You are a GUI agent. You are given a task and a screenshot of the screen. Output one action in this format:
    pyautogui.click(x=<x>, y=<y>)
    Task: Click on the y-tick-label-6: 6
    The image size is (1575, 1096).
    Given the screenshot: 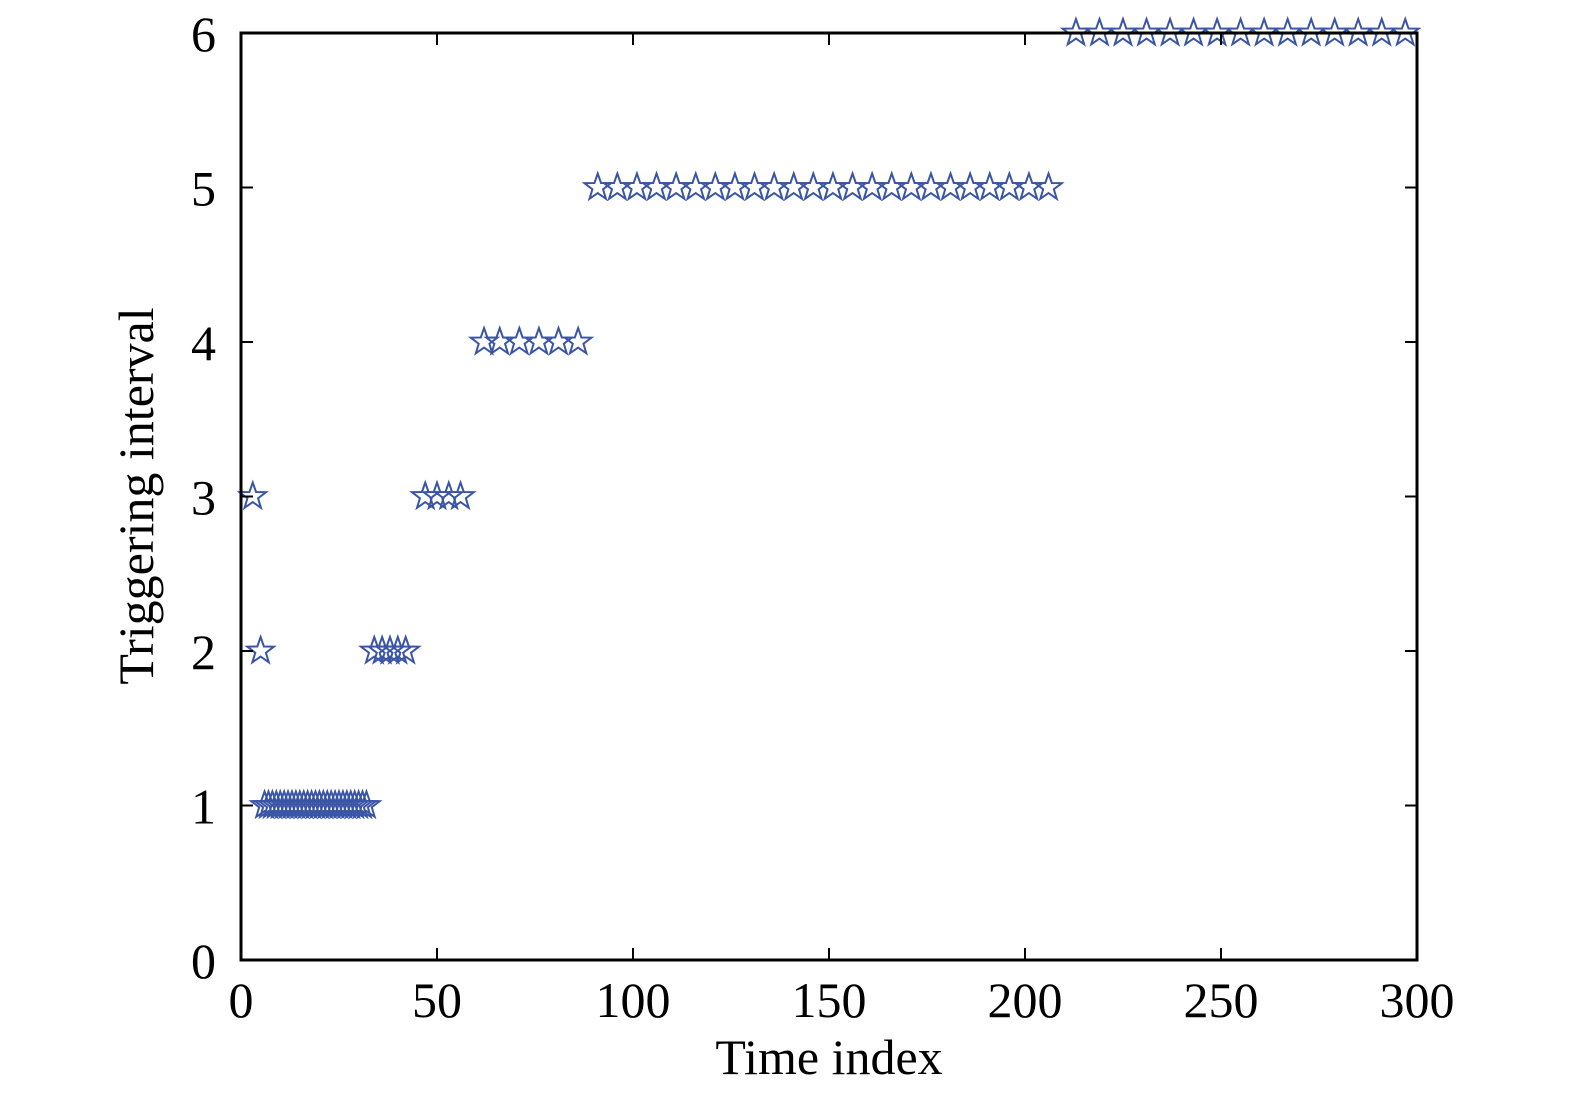 What is the action you would take?
    pyautogui.click(x=203, y=34)
    